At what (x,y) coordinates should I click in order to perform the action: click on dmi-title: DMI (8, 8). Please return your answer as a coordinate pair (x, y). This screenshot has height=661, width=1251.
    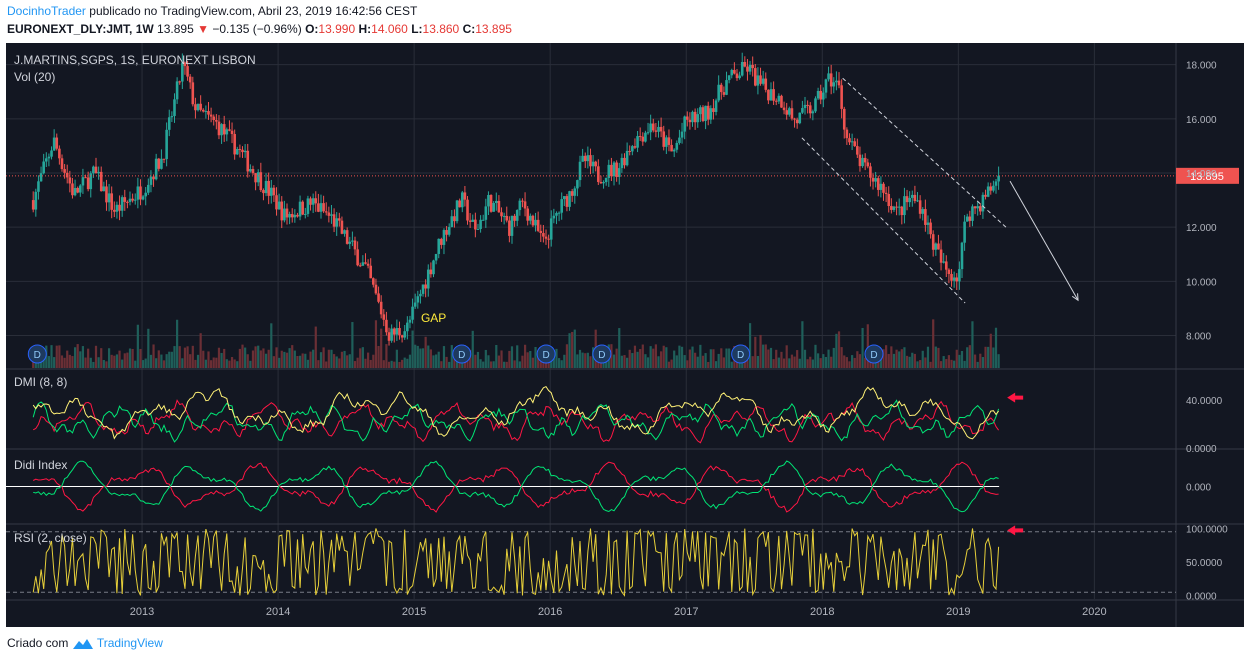
    Looking at the image, I should click on (40, 382).